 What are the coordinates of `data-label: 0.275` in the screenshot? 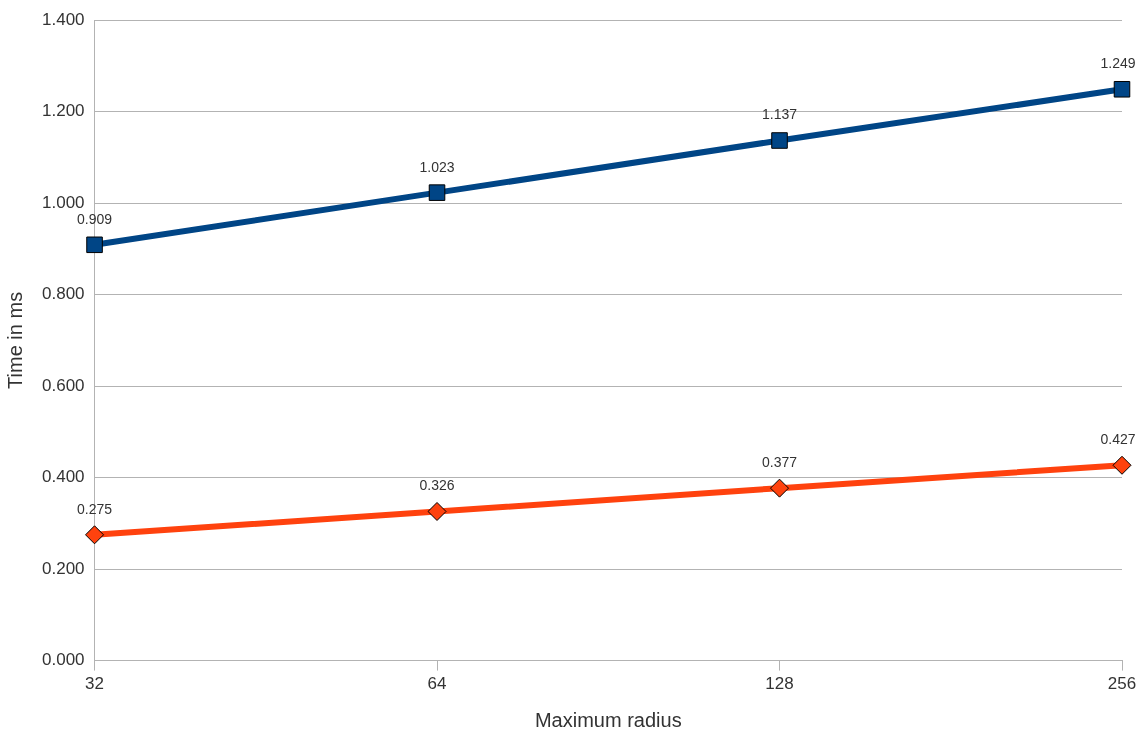 It's located at (95, 508).